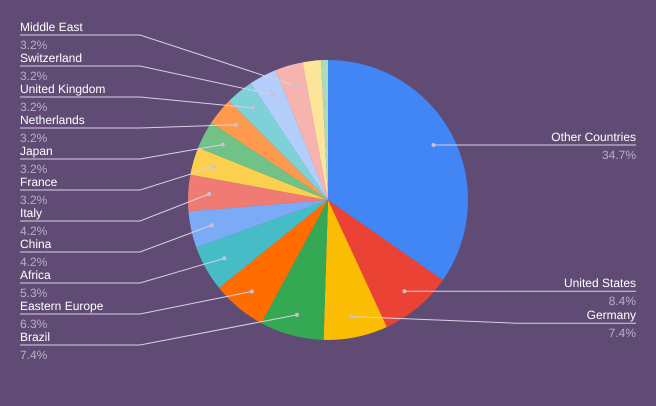 This screenshot has width=656, height=406. Describe the element at coordinates (35, 275) in the screenshot. I see `slice-label: Africa` at that location.